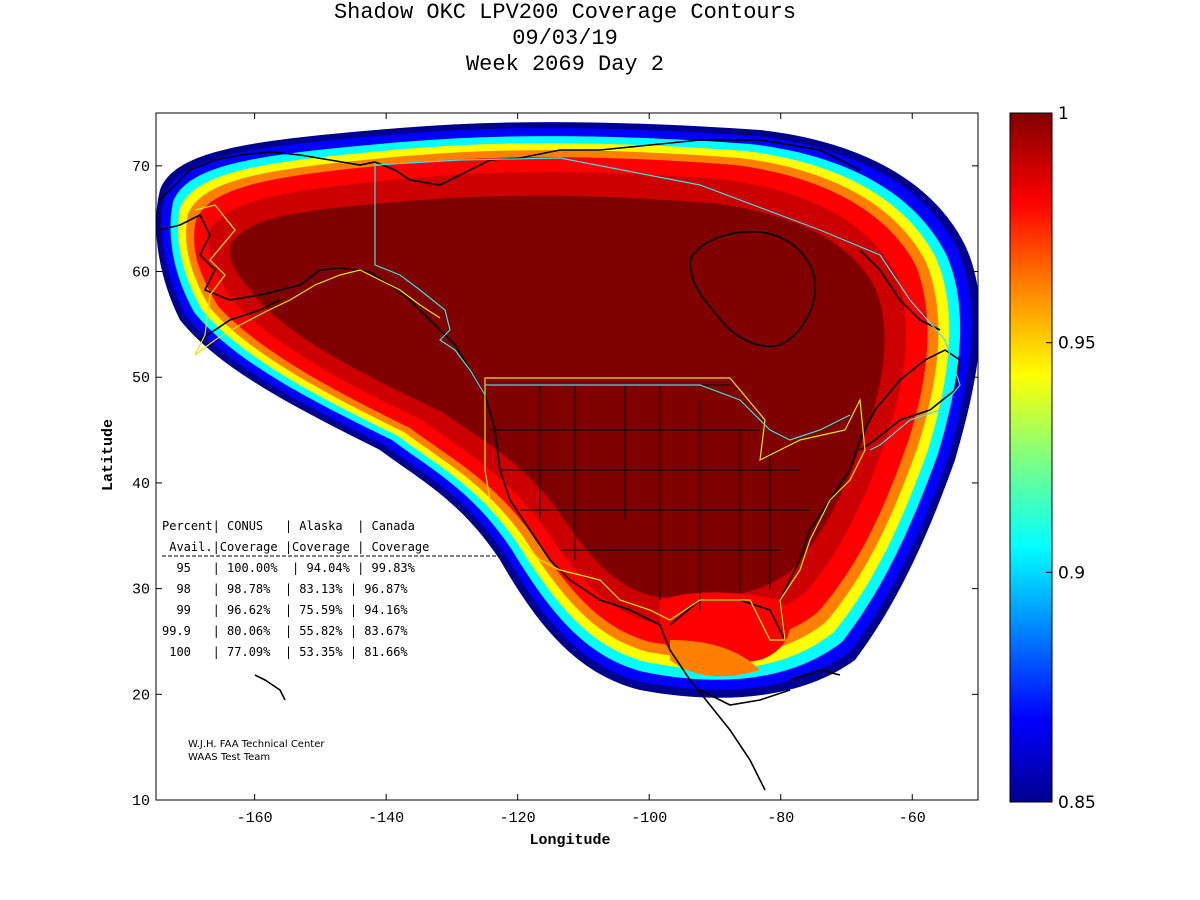 The image size is (1200, 900). I want to click on x-tick-label: -100, so click(649, 818).